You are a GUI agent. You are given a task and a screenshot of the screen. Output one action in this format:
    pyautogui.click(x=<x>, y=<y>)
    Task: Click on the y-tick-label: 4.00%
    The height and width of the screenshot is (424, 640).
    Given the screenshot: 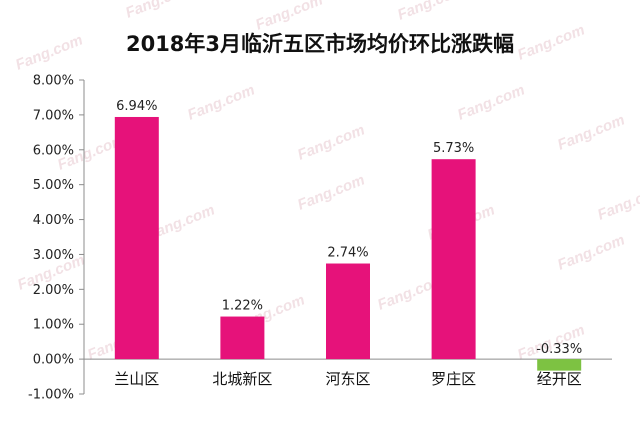 What is the action you would take?
    pyautogui.click(x=53, y=220)
    